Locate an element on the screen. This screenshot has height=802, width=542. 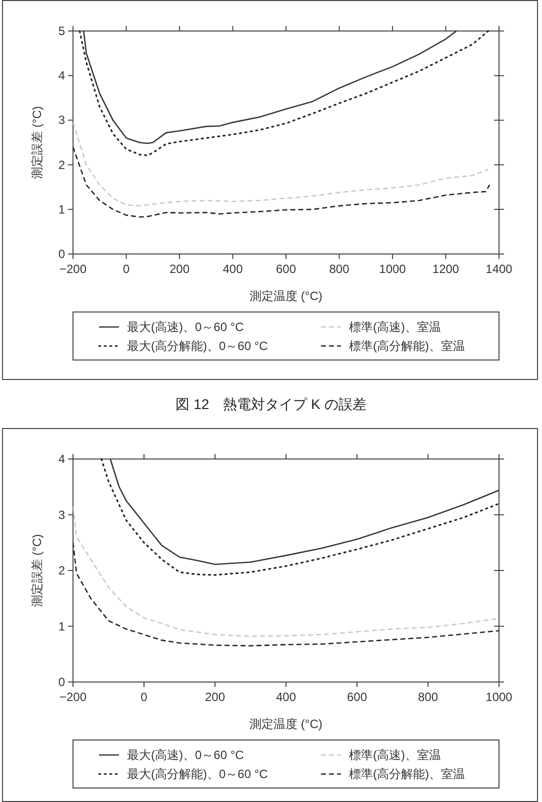
x-tick-label: 1200 is located at coordinates (446, 269).